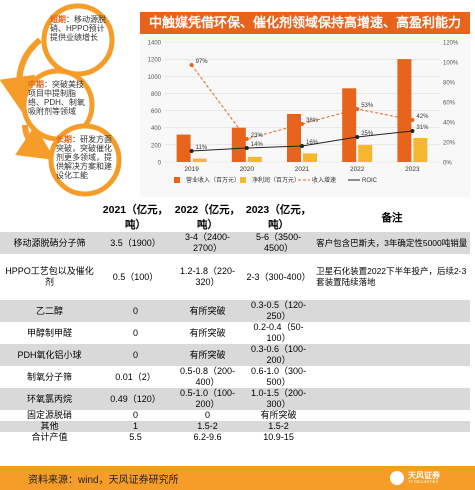 The image size is (475, 490). I want to click on chart-title: 中触媒凭借环保、催化剂领域保持高增速、高盈利能力, so click(305, 23).